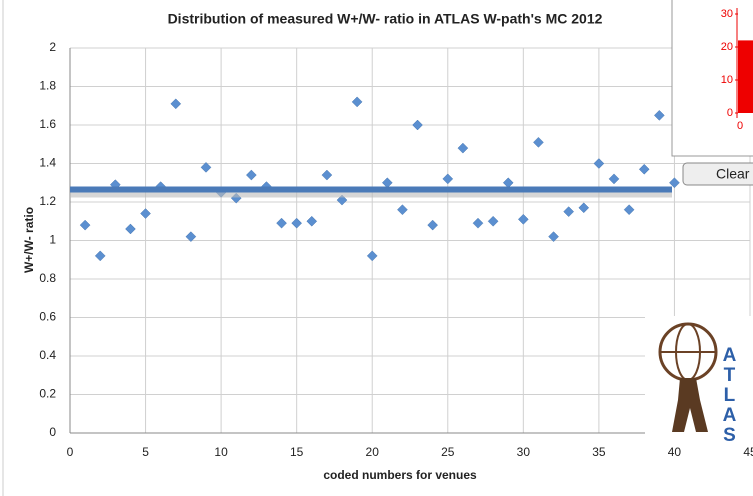  I want to click on overlay-tick-label: 10, so click(727, 80).